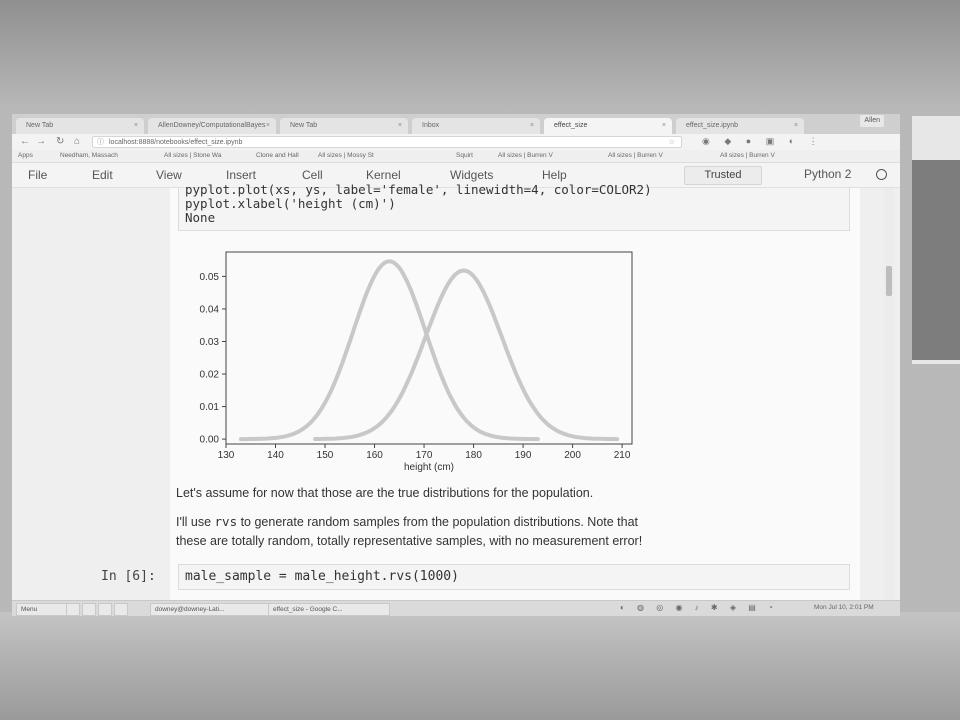 The height and width of the screenshot is (720, 960). What do you see at coordinates (608, 126) in the screenshot?
I see `browser-tab-active: effect_size ×` at bounding box center [608, 126].